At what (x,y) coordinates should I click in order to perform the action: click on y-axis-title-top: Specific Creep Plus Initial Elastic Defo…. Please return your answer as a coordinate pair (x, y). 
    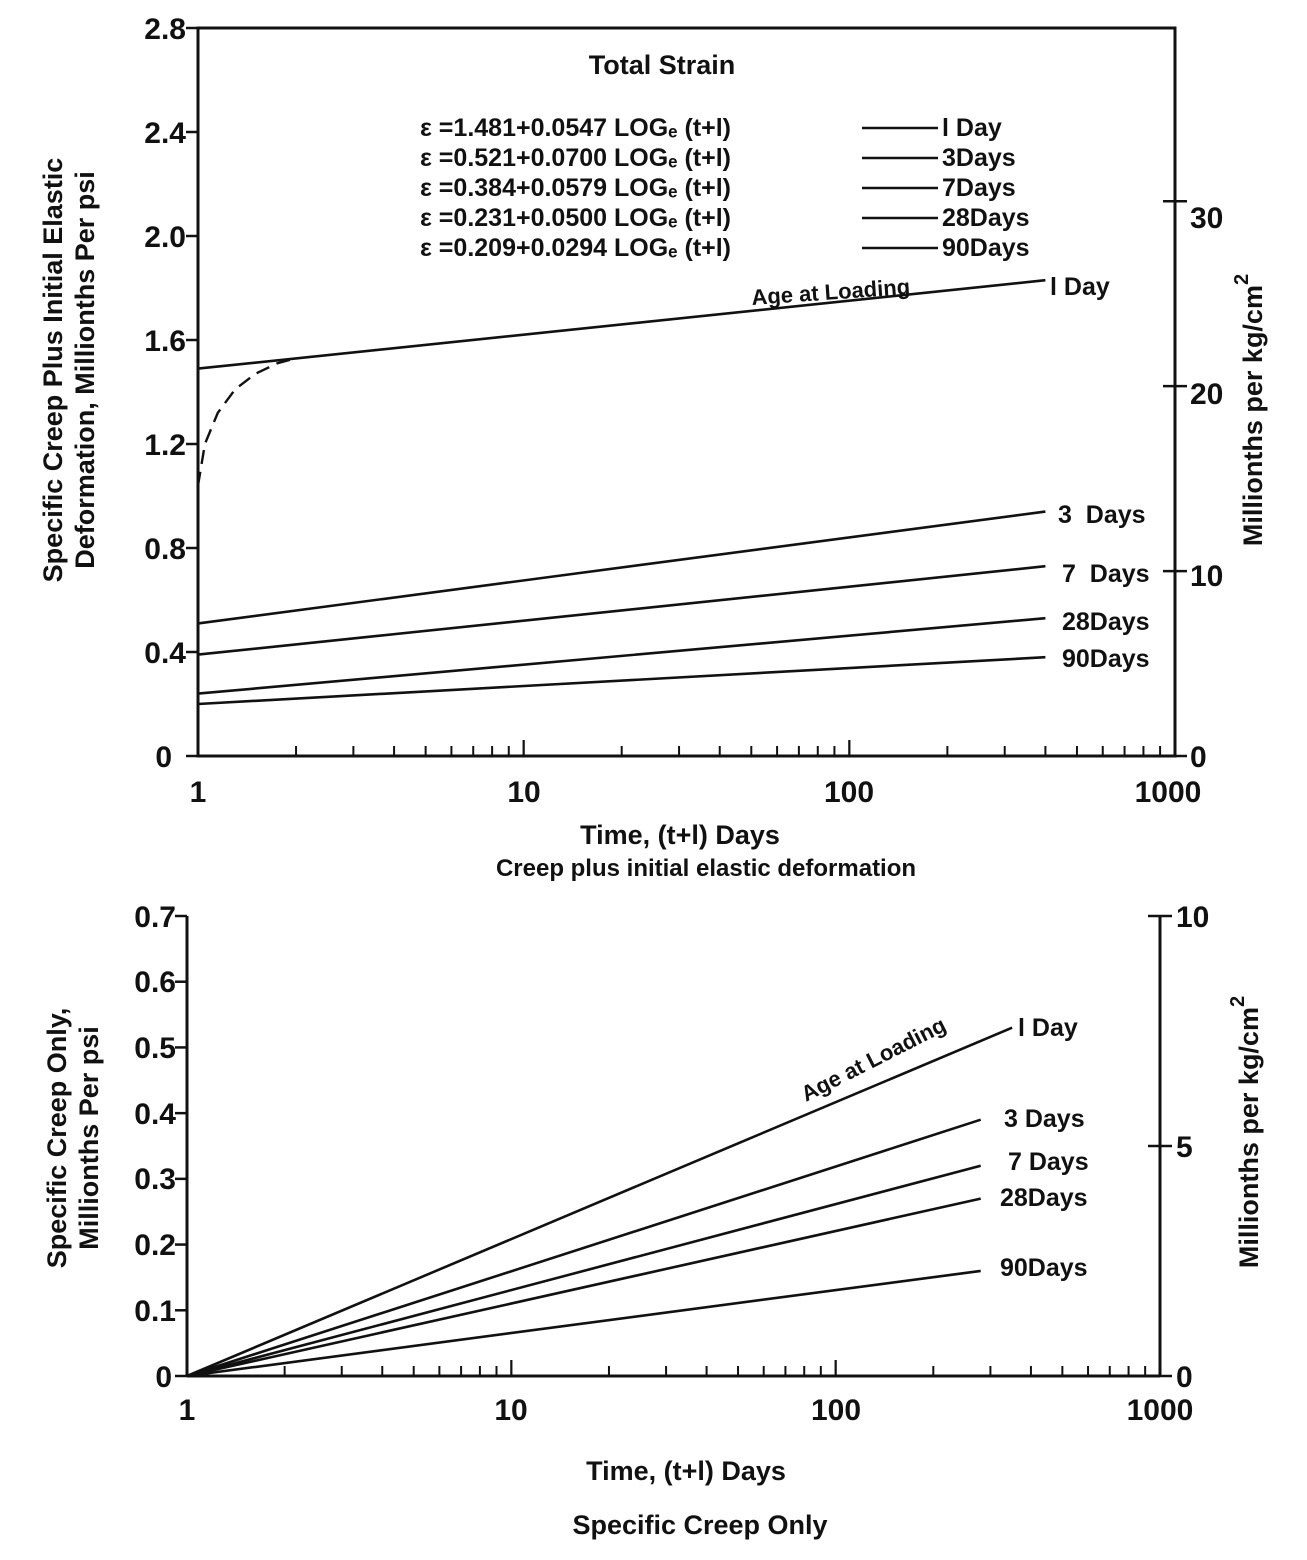
    Looking at the image, I should click on (69, 370).